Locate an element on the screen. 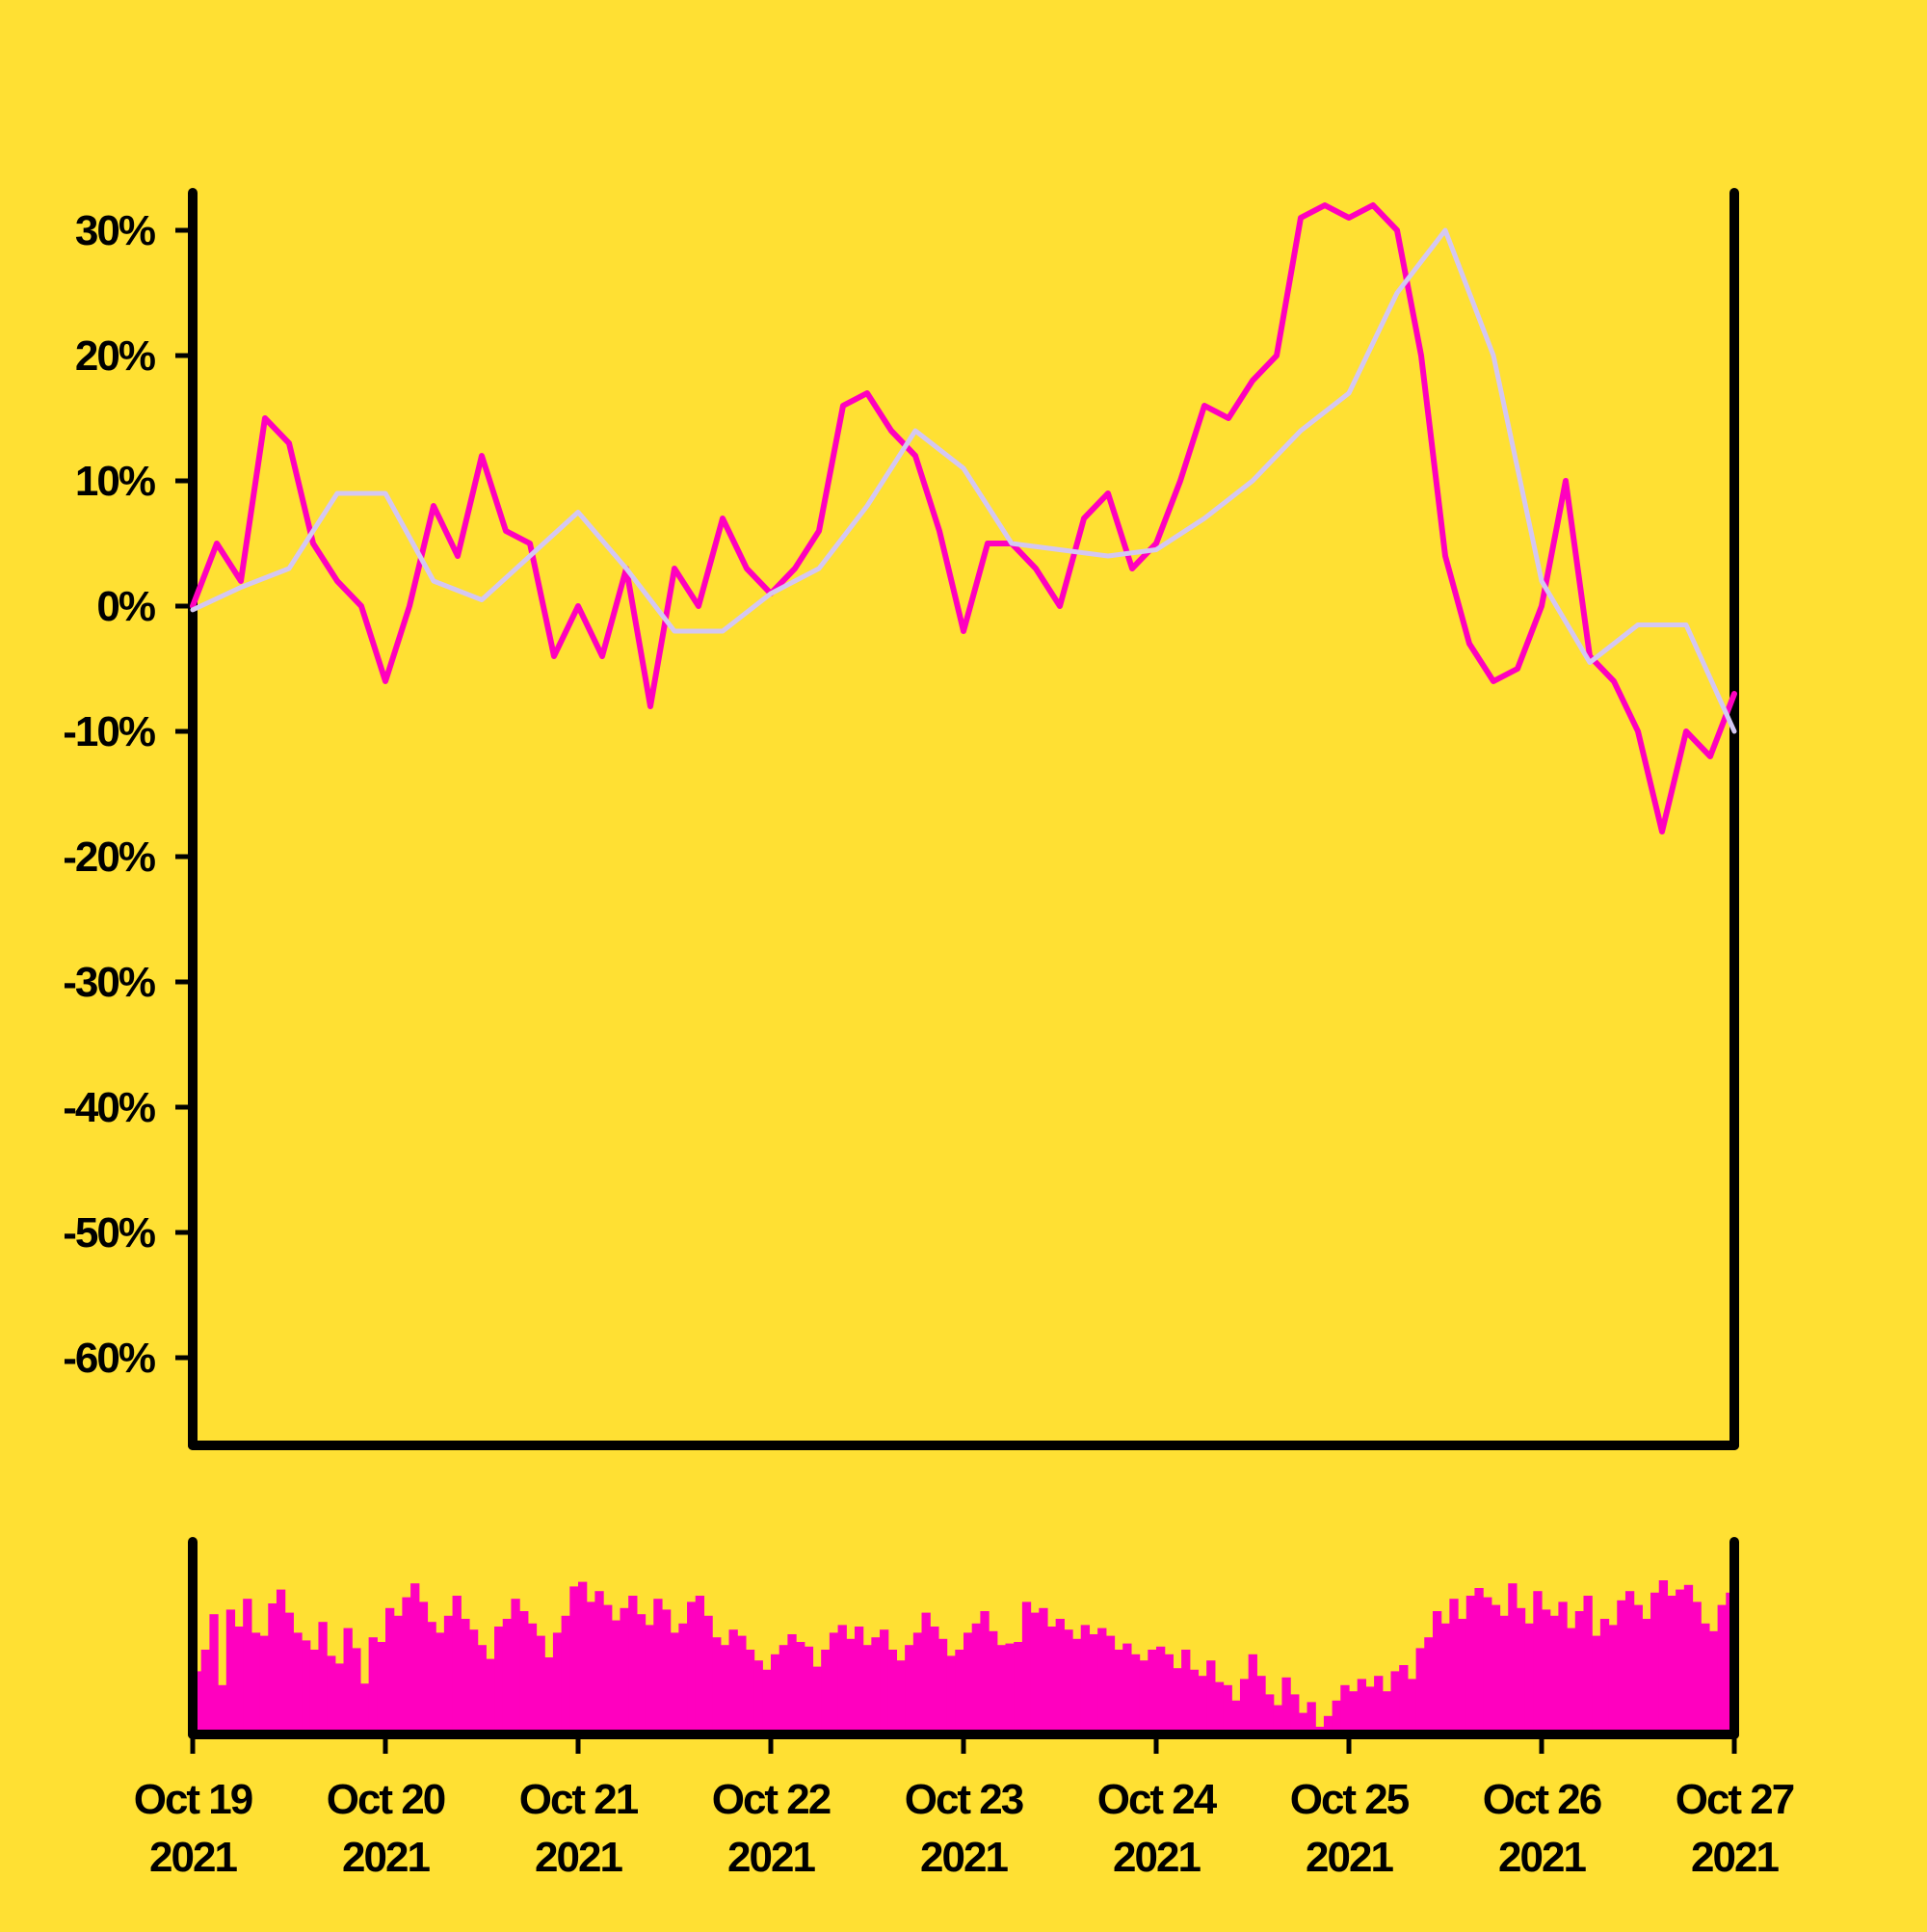 The image size is (1927, 1932). y-tick-label: -30% is located at coordinates (109, 982).